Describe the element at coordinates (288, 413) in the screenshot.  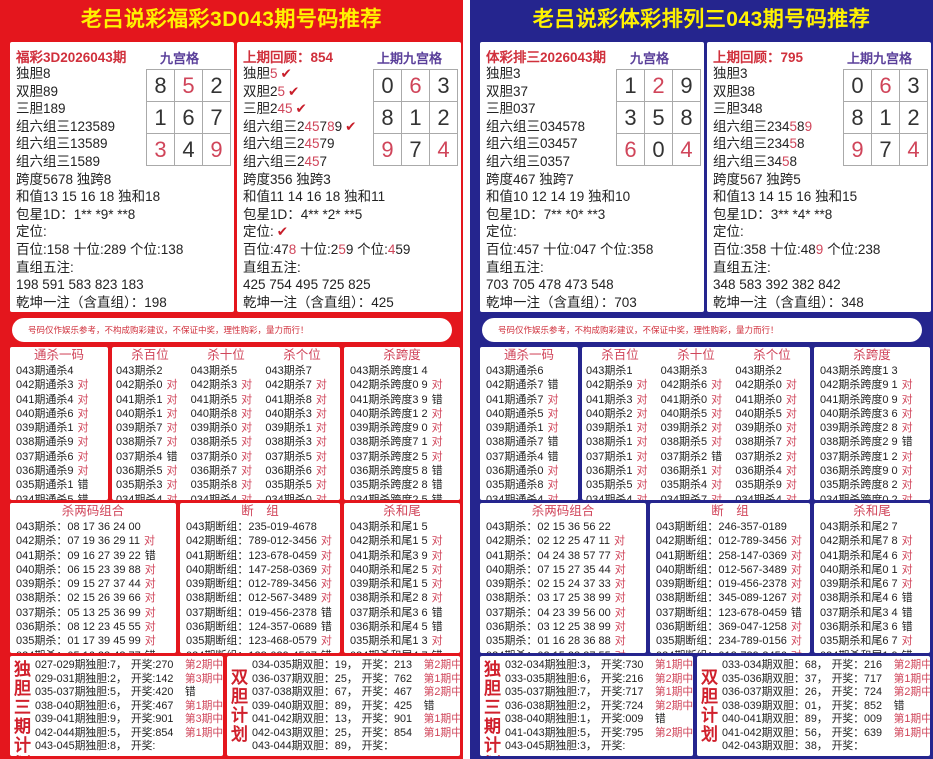
I see `row-text: 040期杀3` at that location.